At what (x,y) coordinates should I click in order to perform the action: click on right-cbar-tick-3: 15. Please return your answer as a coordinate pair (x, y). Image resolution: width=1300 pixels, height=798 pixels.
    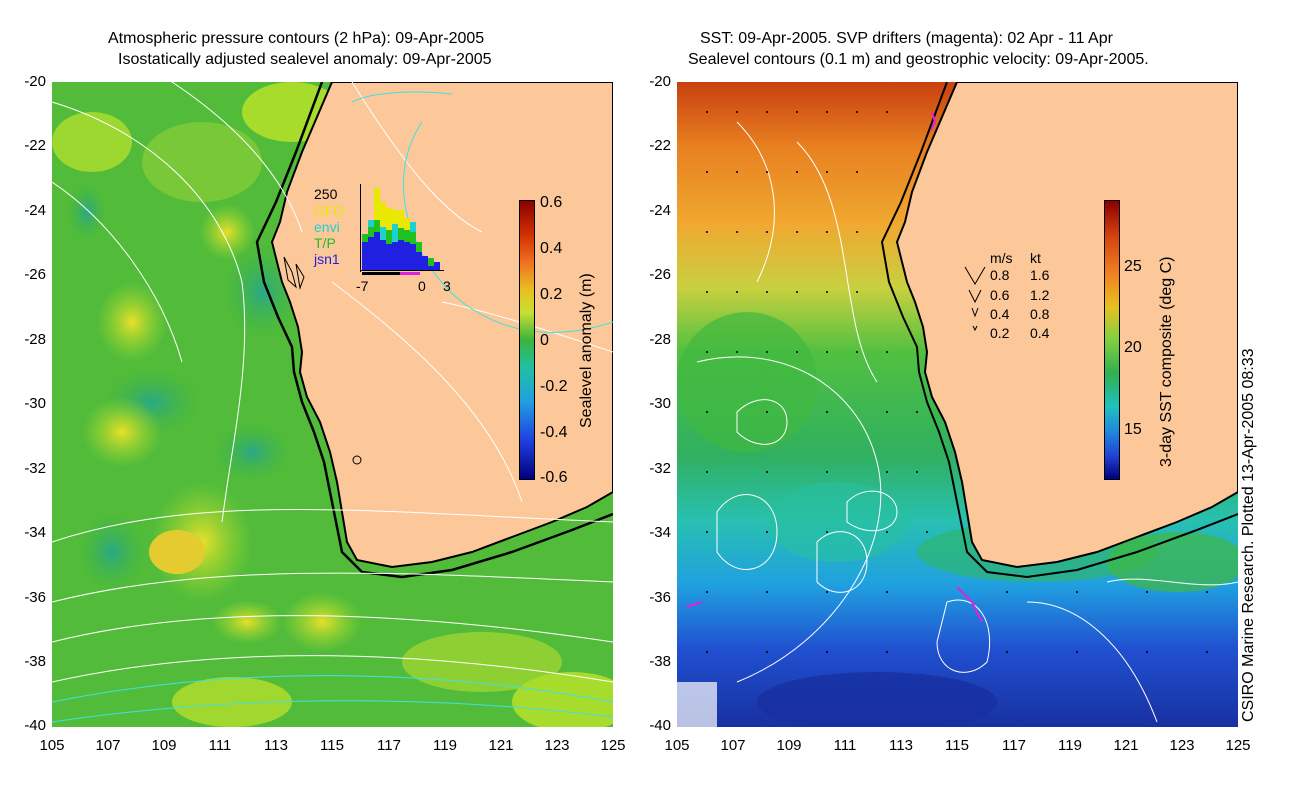
    Looking at the image, I should click on (1133, 429).